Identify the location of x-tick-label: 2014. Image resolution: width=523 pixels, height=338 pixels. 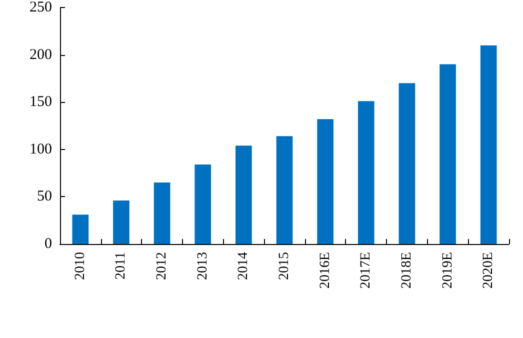
(244, 266).